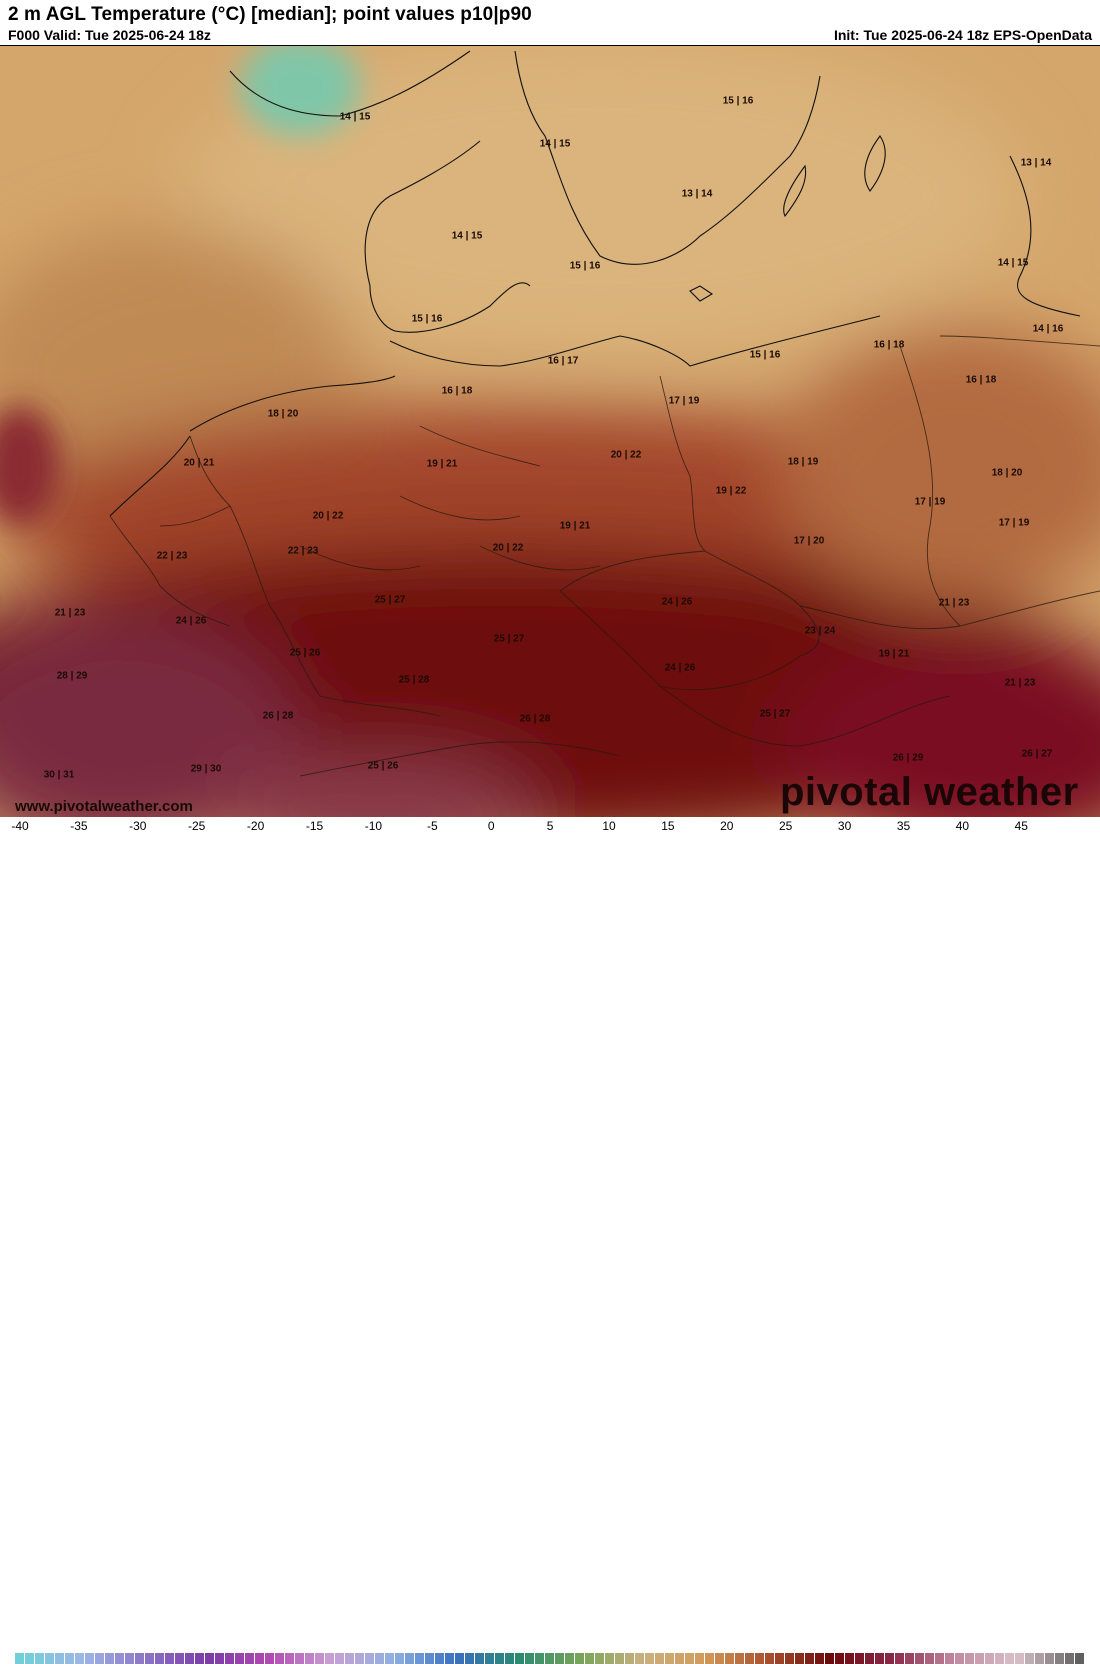  I want to click on bay-of-biscay-spot, so click(30, 466).